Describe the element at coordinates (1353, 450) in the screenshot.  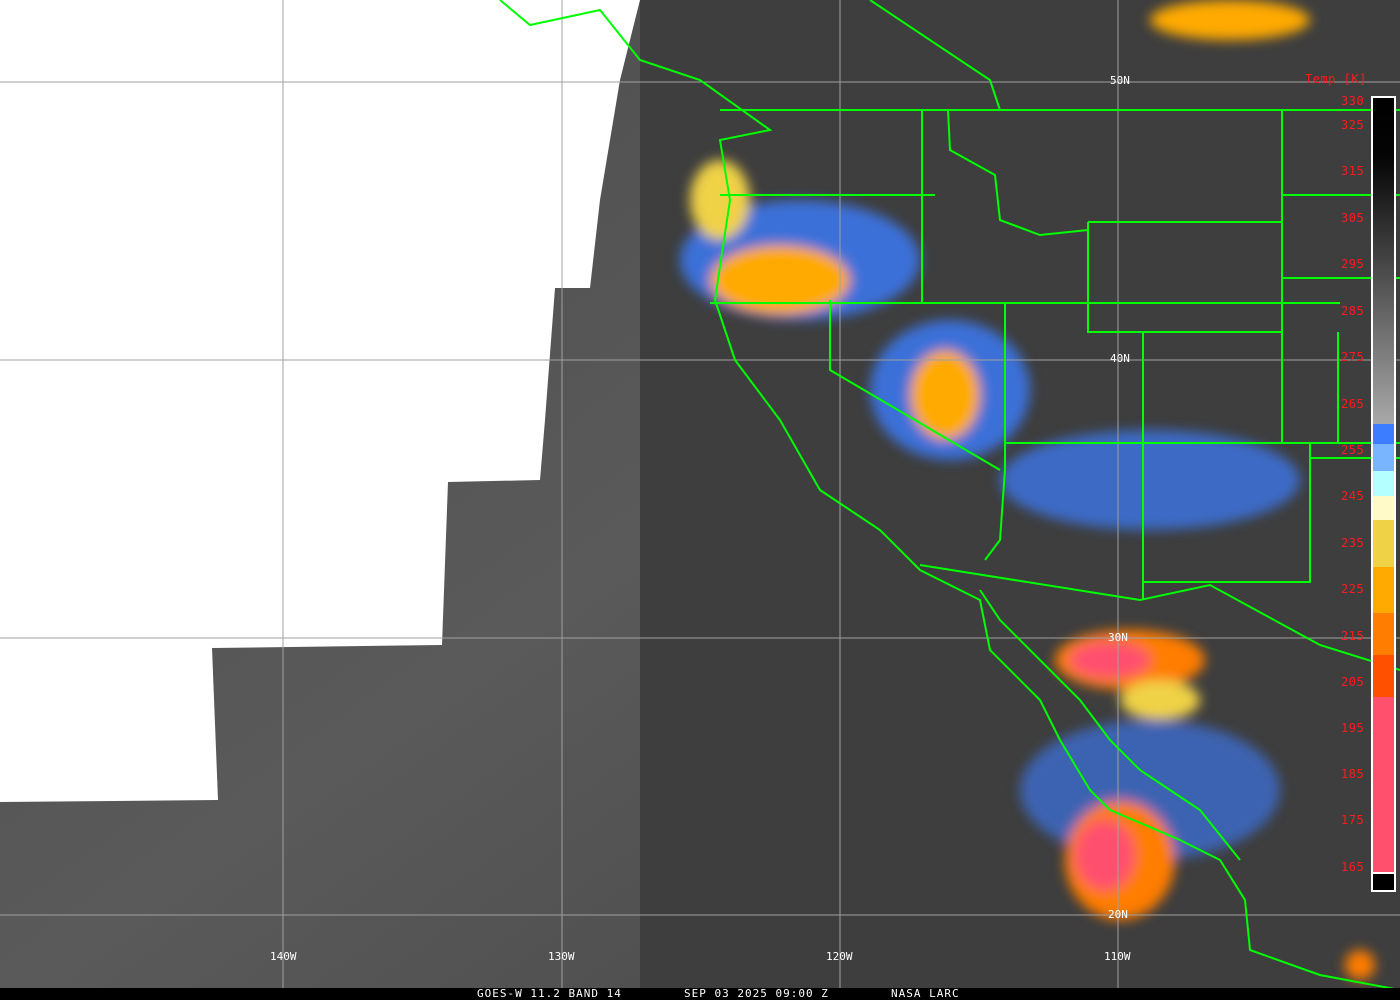
I see `colorbar-tick-label: 255` at that location.